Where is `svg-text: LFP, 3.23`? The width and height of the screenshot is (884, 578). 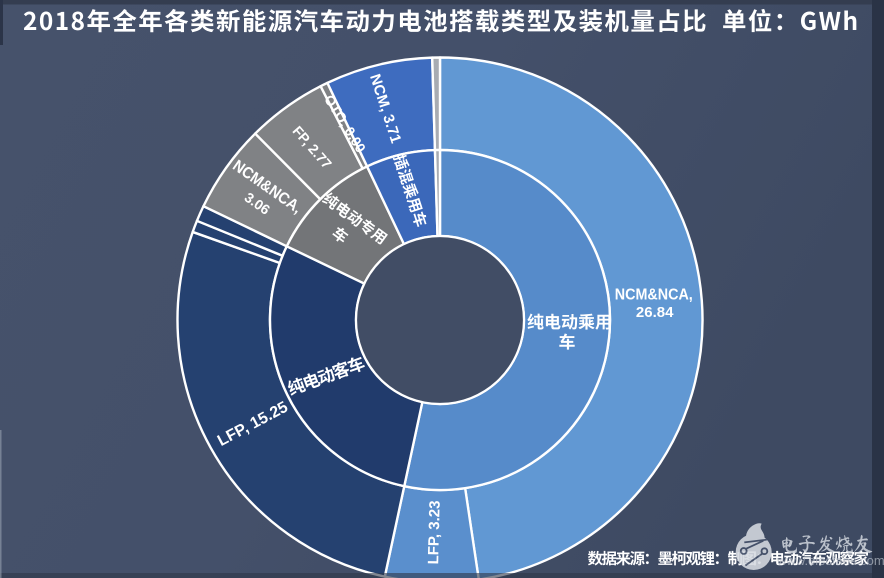 svg-text: LFP, 3.23 is located at coordinates (434, 532).